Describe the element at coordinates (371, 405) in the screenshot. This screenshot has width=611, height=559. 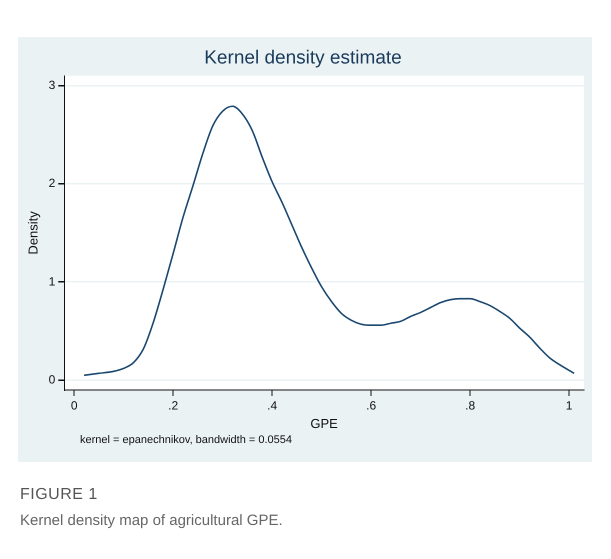
I see `x-tick-label: .6` at that location.